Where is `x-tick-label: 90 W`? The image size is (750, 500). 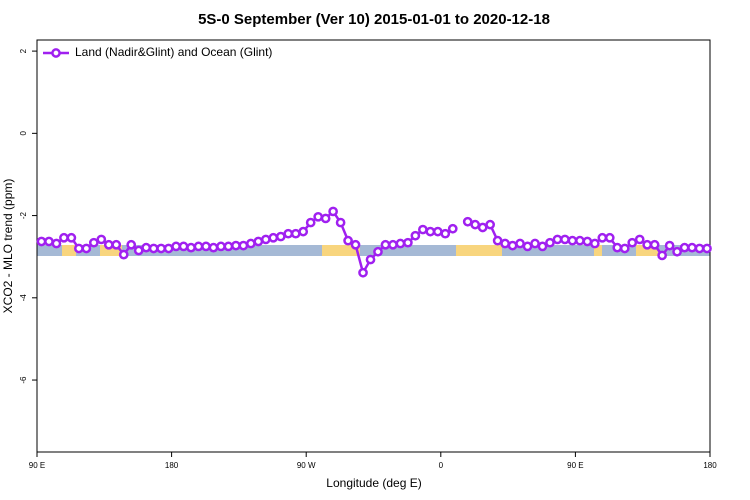 x-tick-label: 90 W is located at coordinates (306, 465).